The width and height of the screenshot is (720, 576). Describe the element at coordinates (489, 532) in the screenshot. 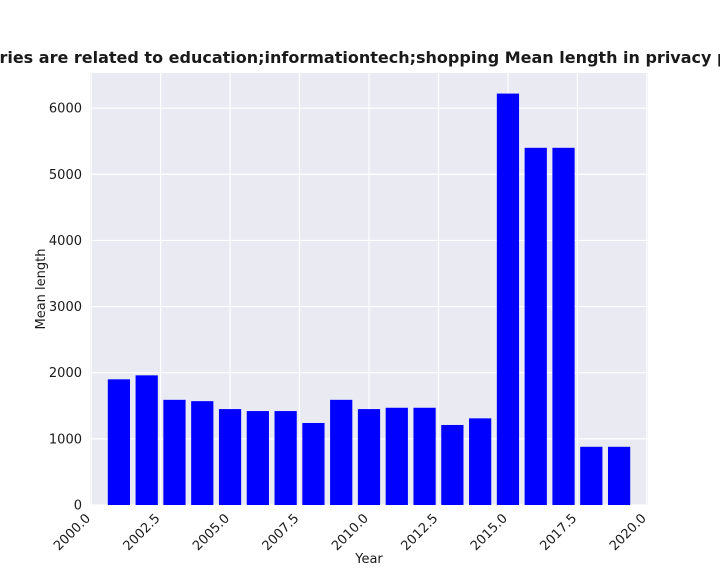

I see `x-tick-label: 2015.0` at that location.